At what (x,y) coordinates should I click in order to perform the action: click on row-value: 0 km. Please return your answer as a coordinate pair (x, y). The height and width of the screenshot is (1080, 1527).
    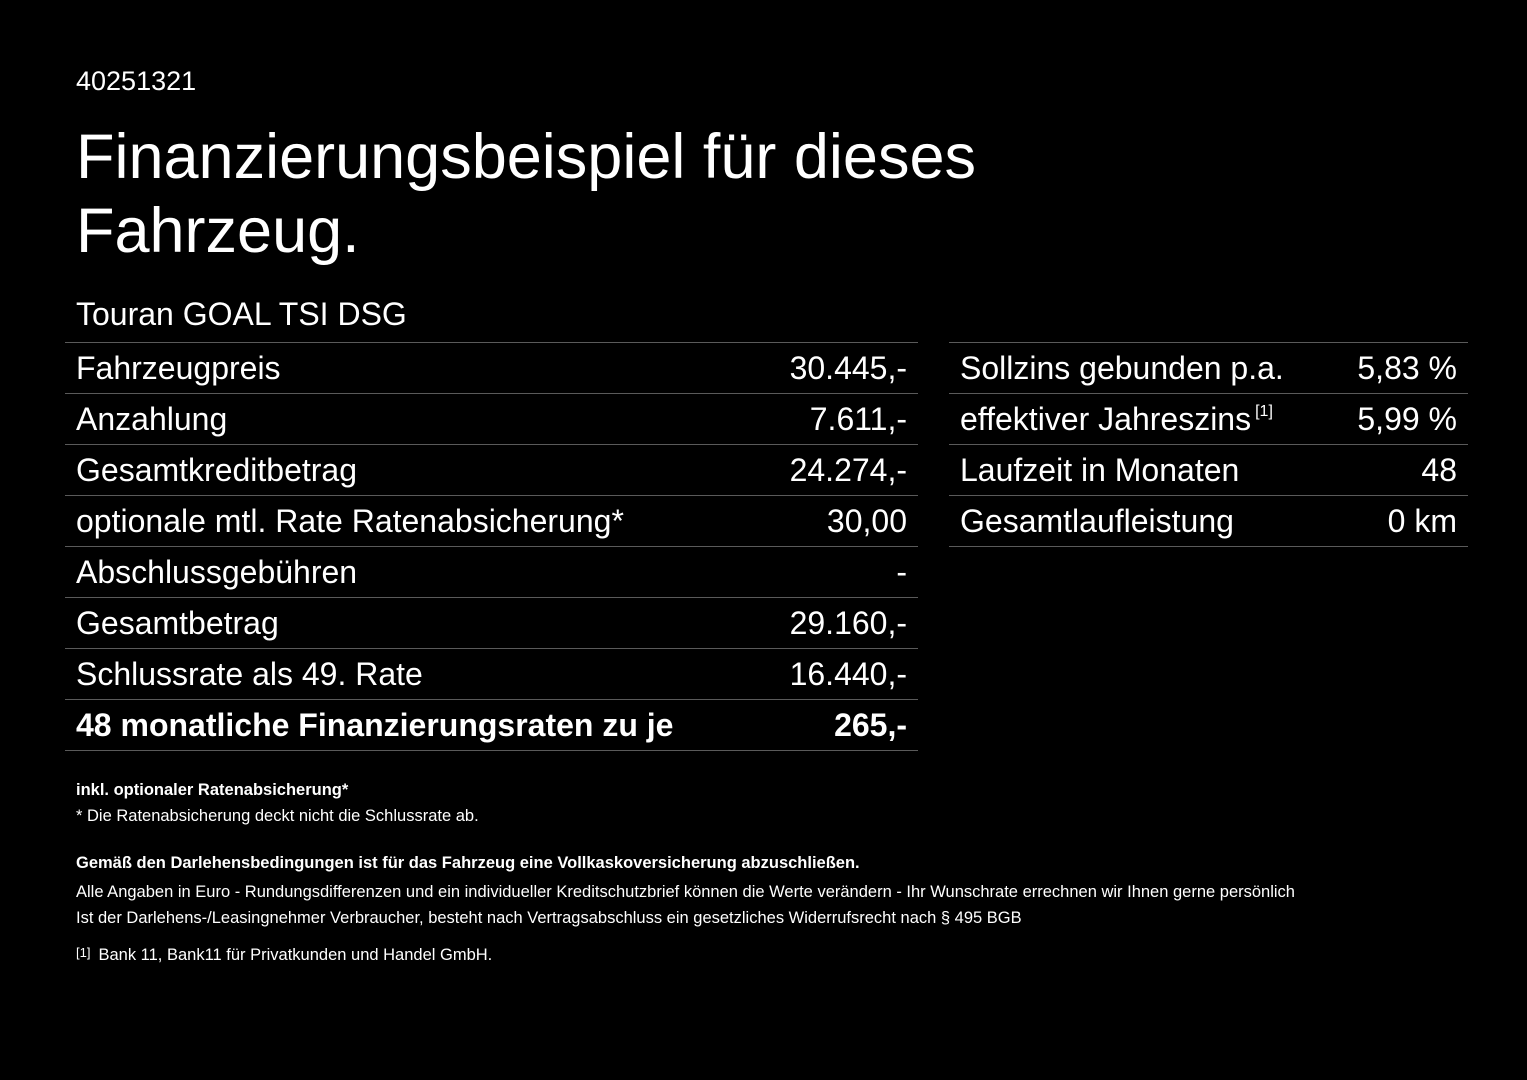
    Looking at the image, I should click on (1400, 521).